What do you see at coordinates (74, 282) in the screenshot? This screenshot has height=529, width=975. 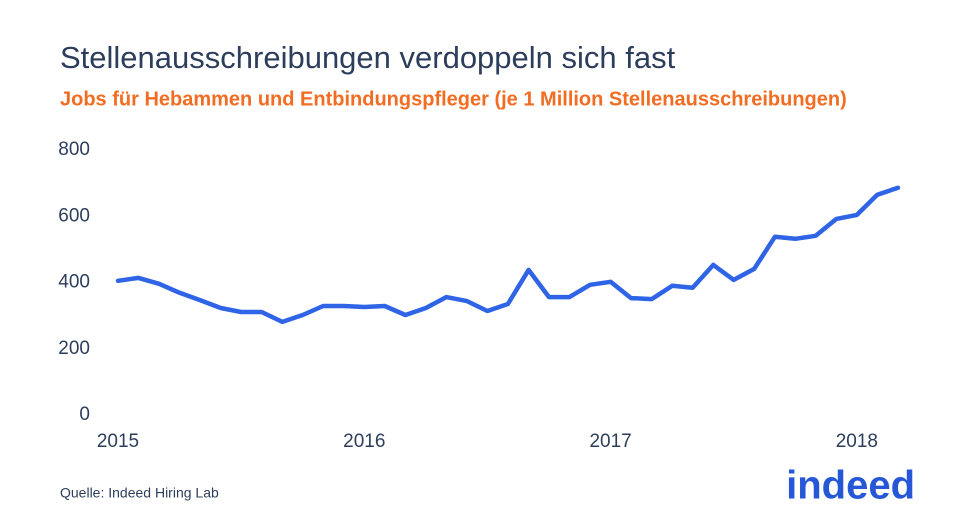 I see `y-tick-label: 400` at bounding box center [74, 282].